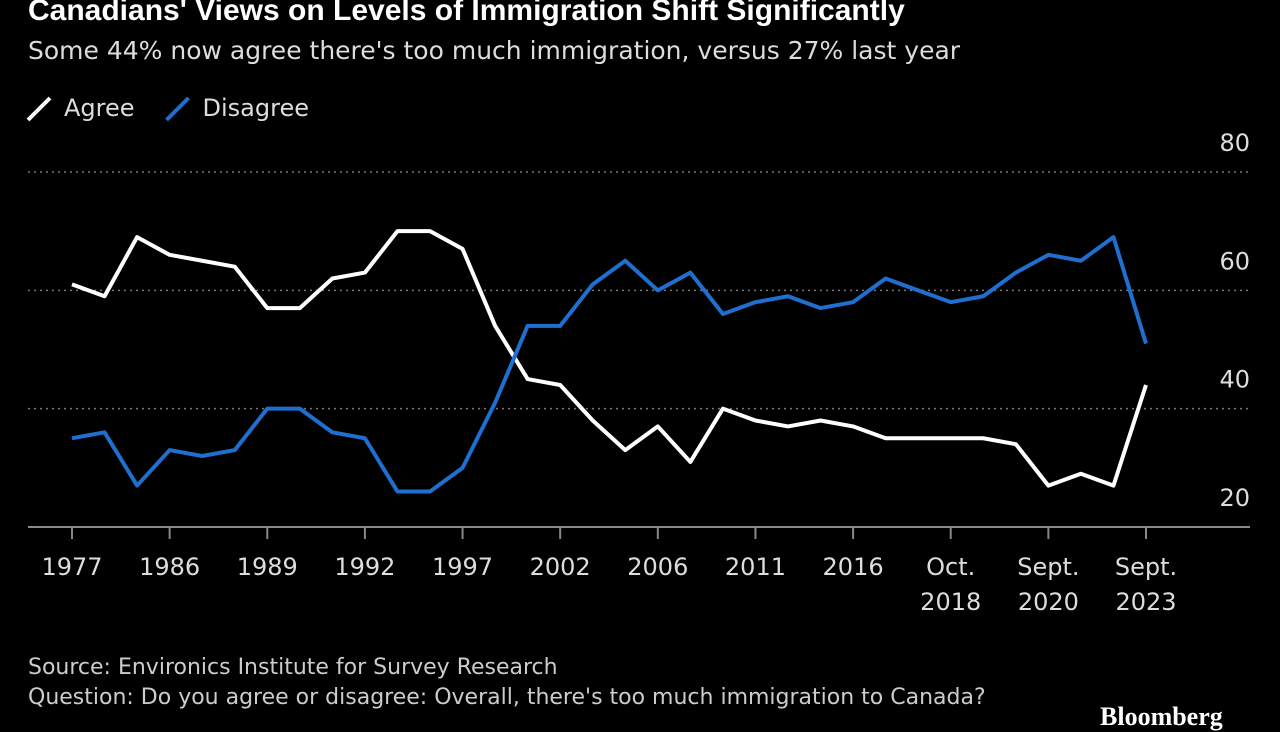 Image resolution: width=1280 pixels, height=732 pixels. I want to click on legend-label: Disagree, so click(256, 108).